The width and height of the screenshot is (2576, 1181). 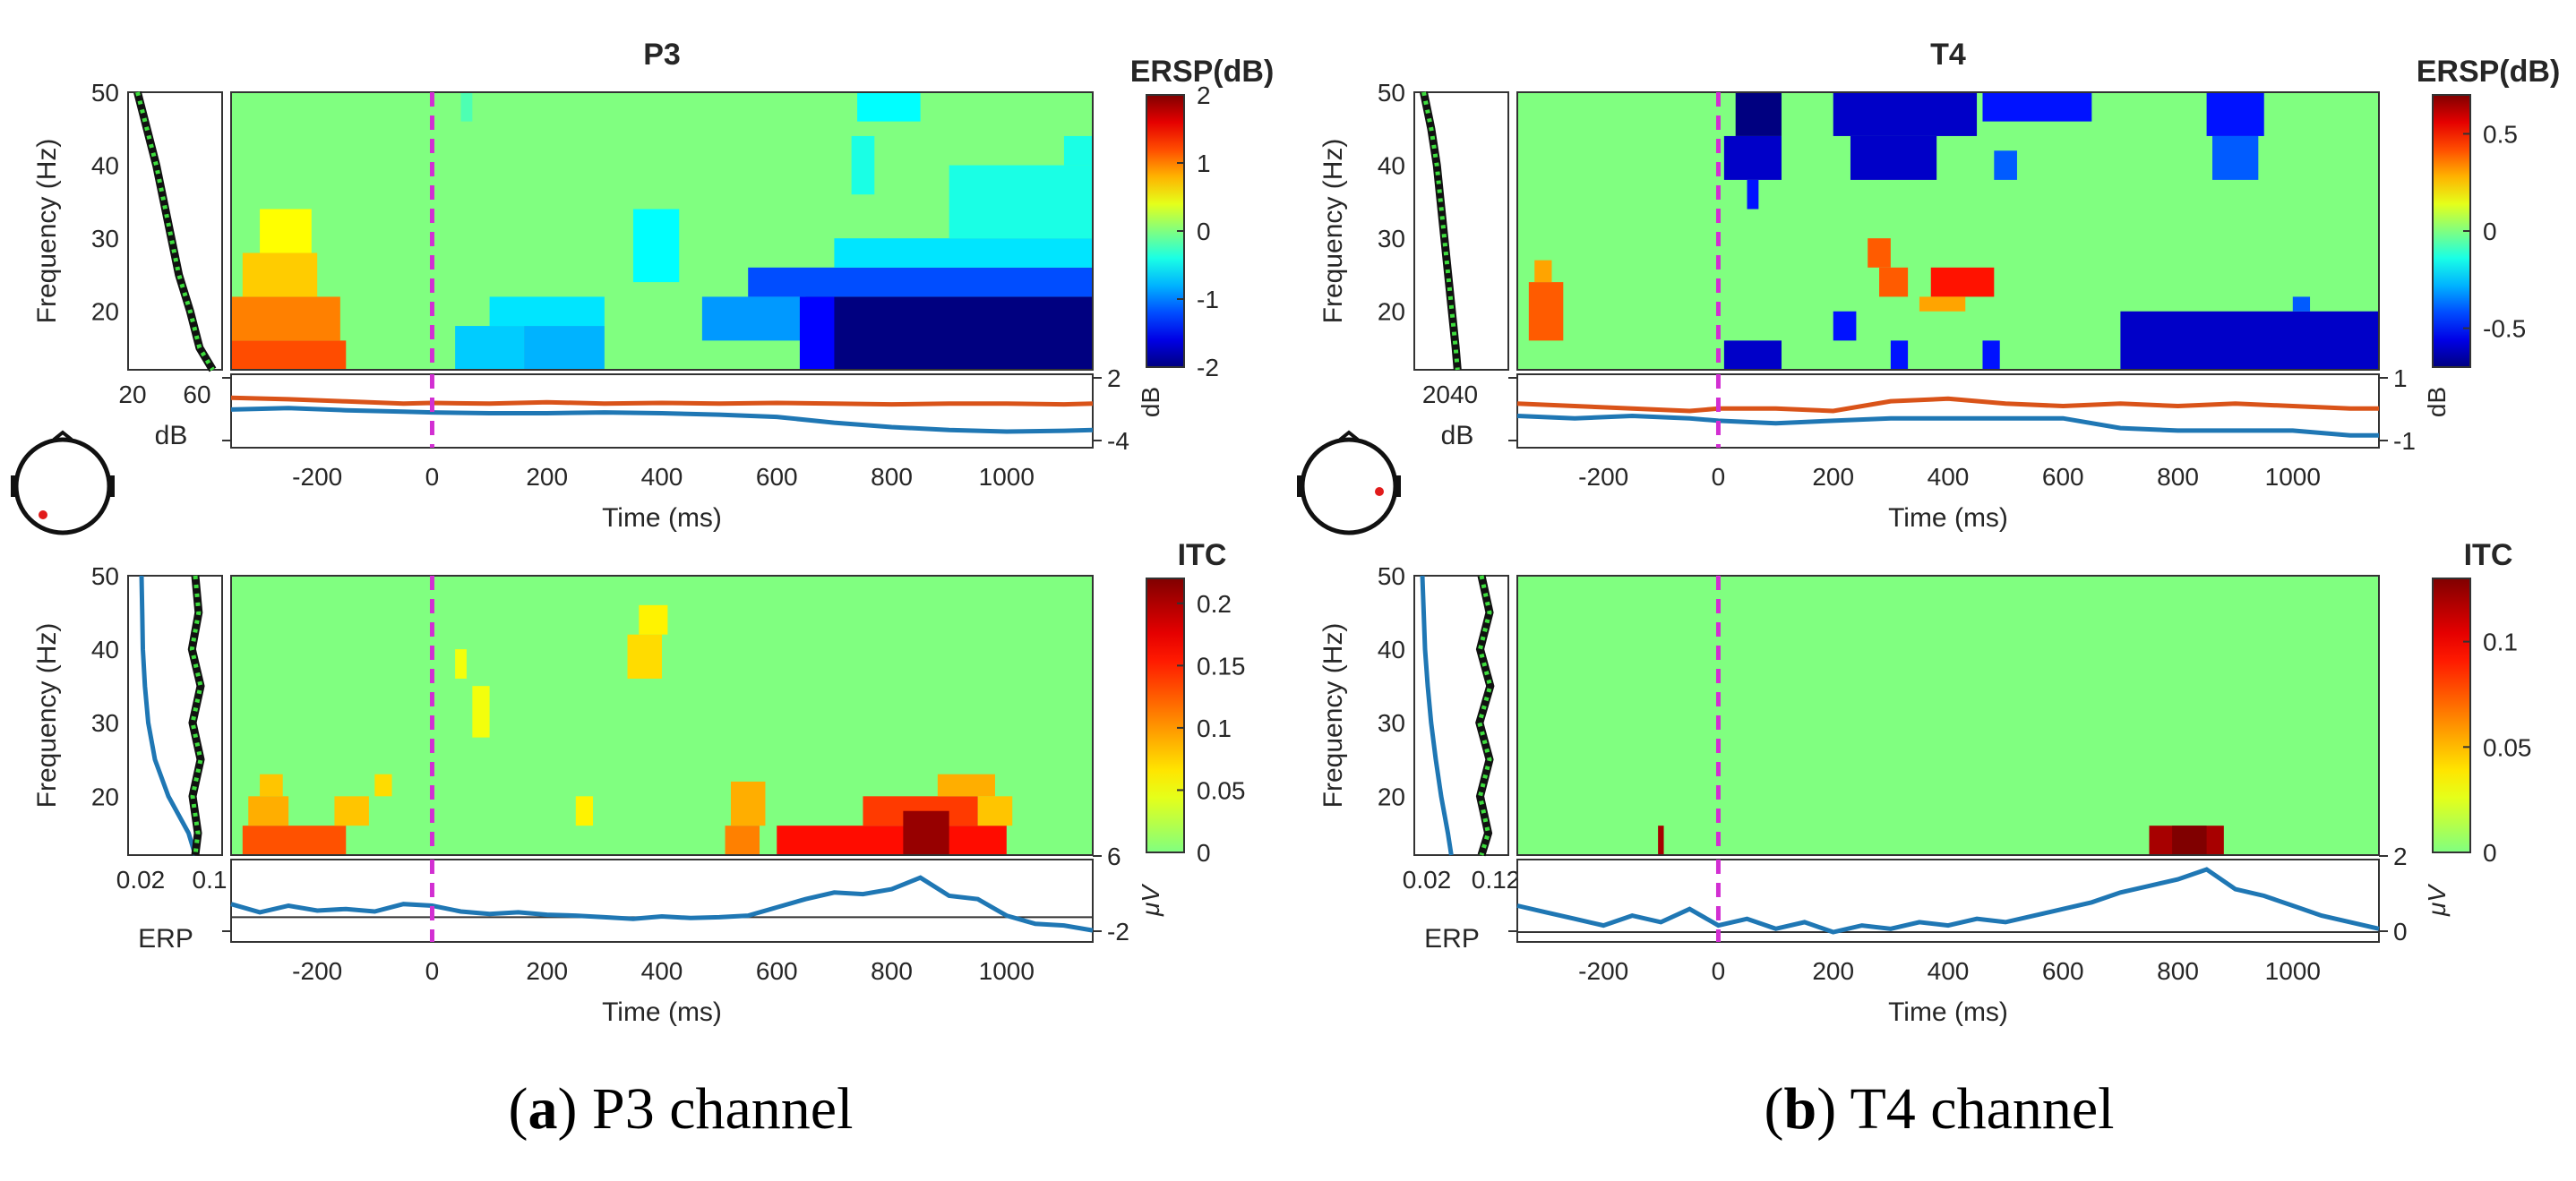 What do you see at coordinates (543, 1109) in the screenshot?
I see `caption-a-letter: a` at bounding box center [543, 1109].